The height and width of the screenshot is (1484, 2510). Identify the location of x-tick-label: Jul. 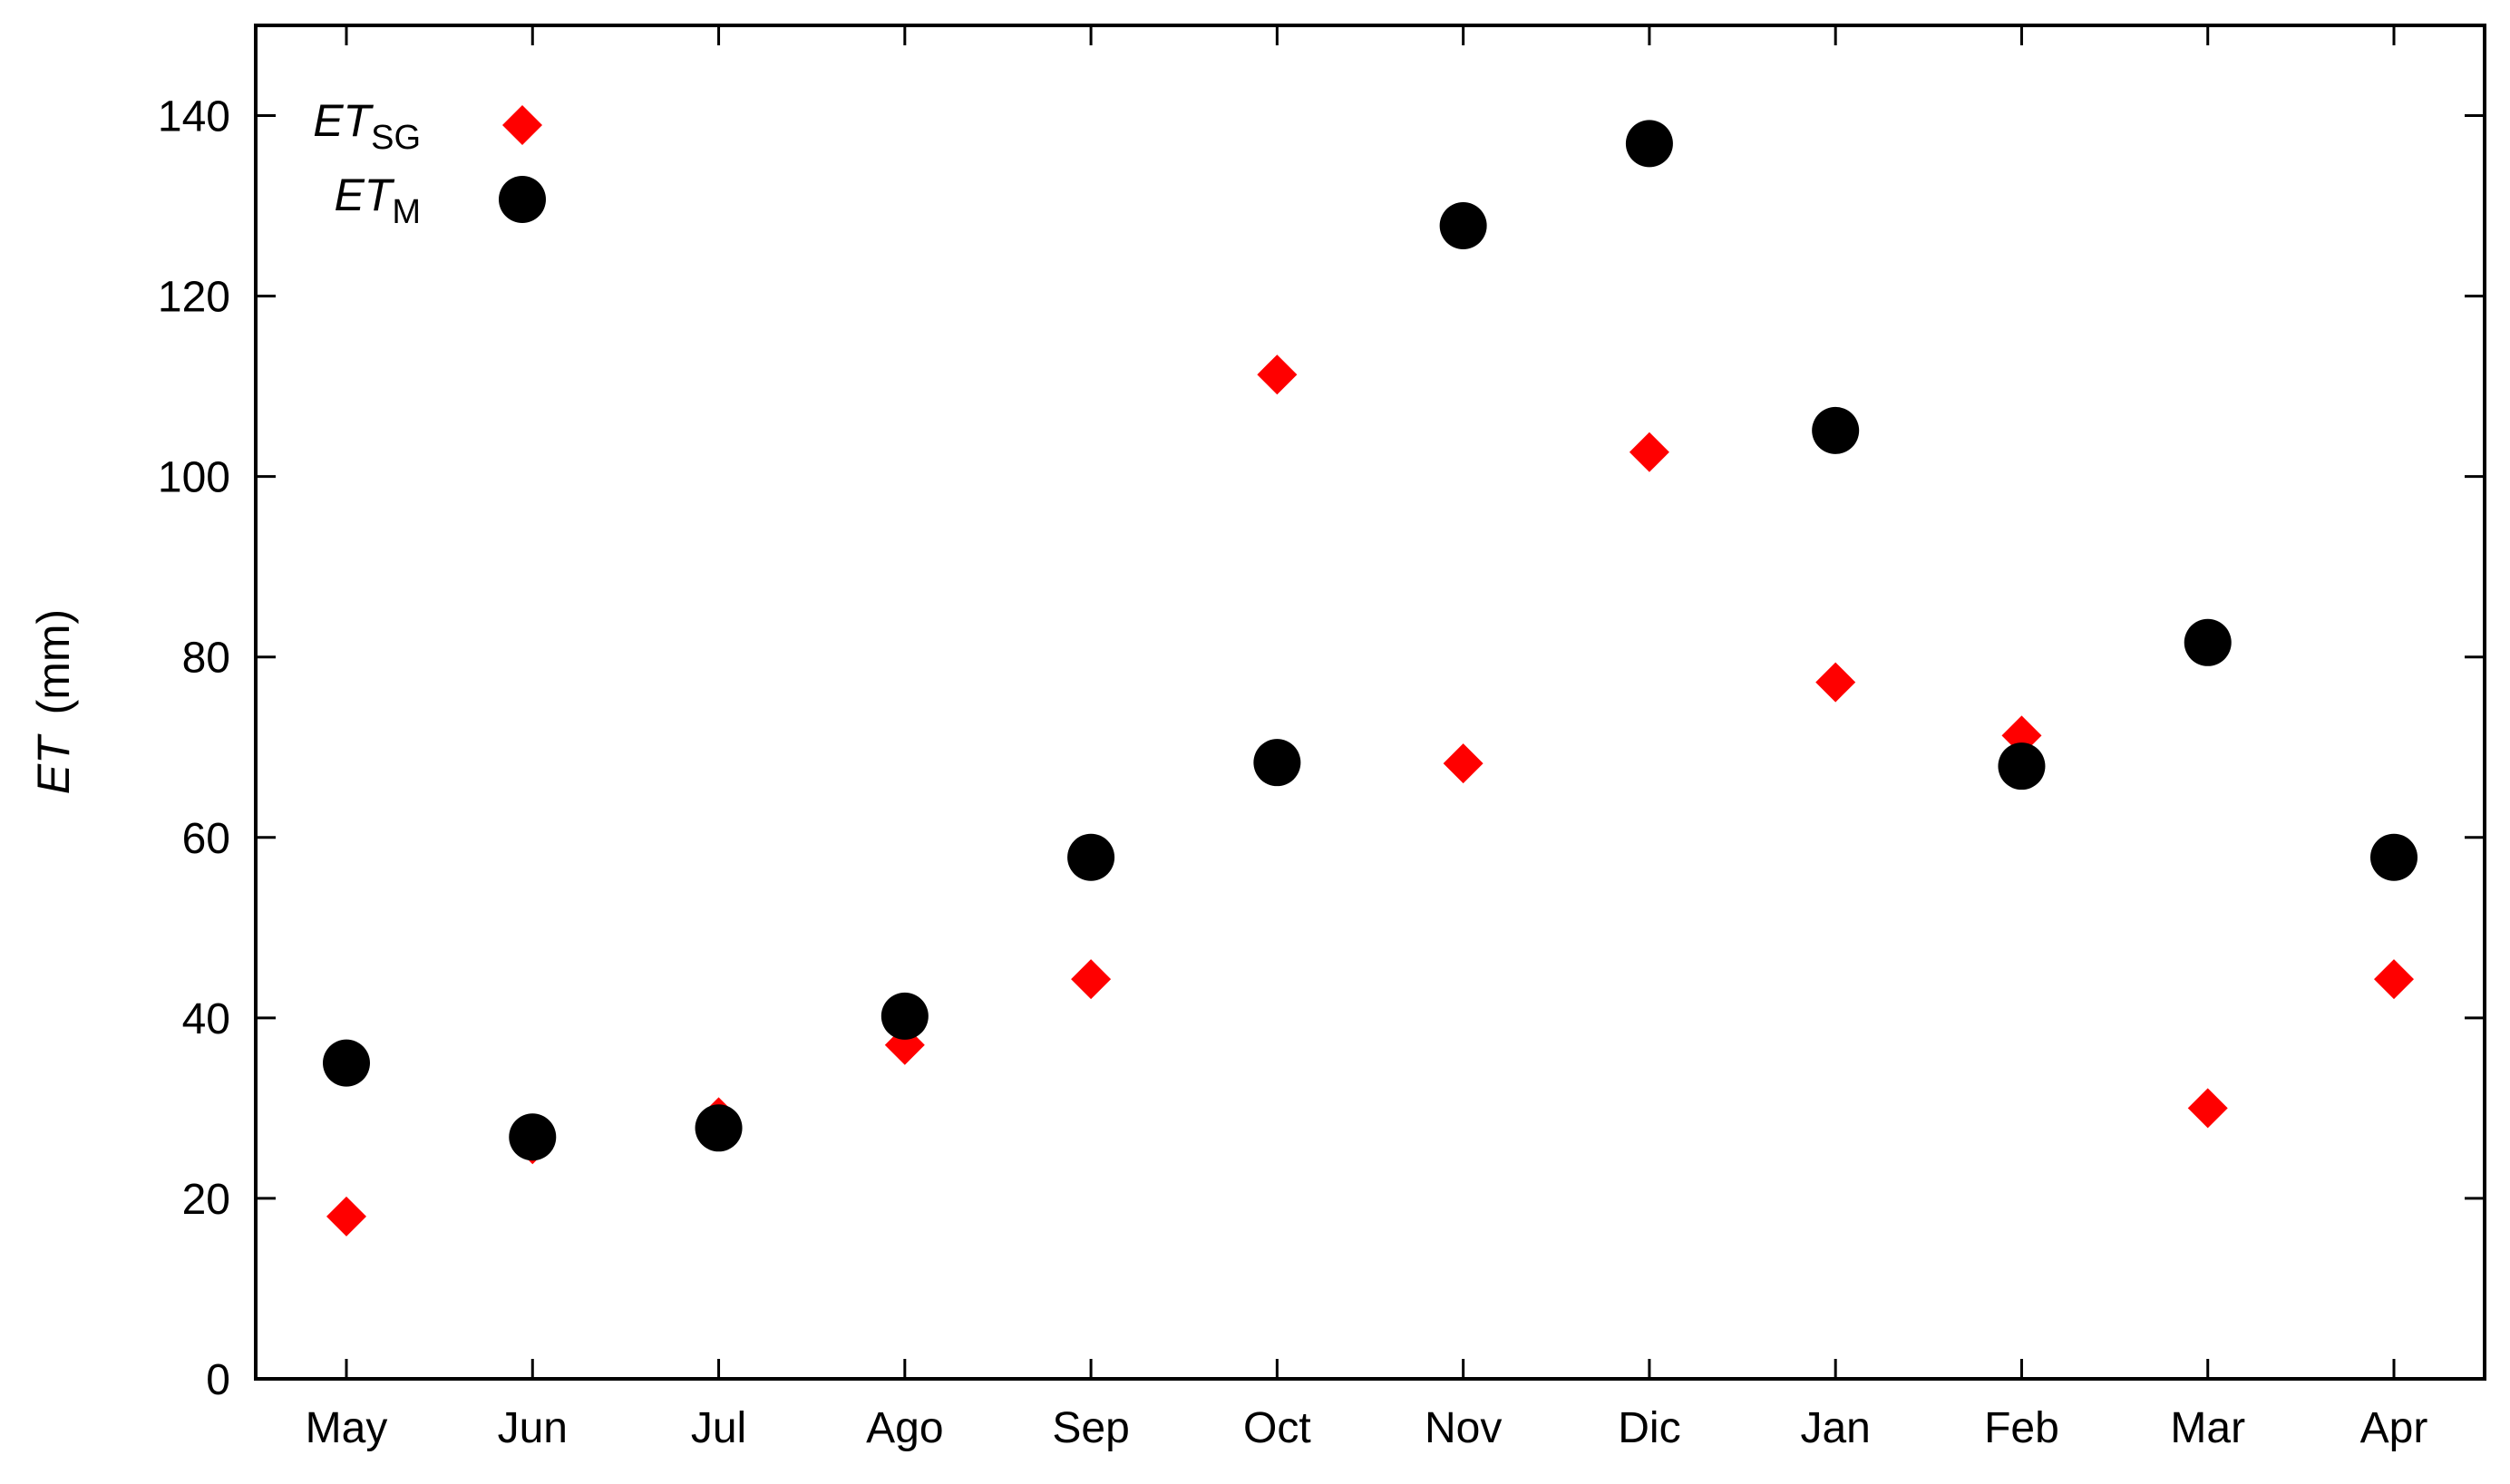
(718, 1428).